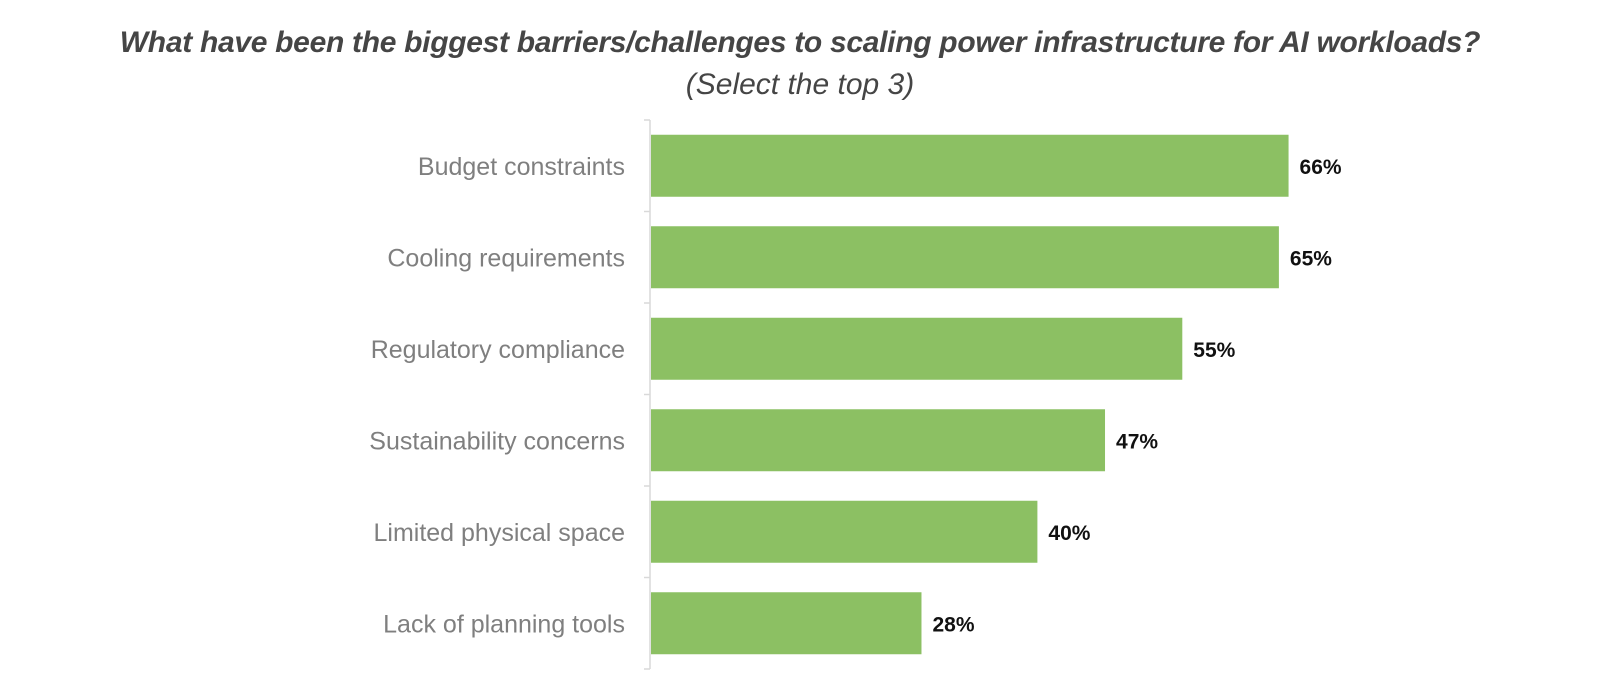 This screenshot has height=700, width=1600. What do you see at coordinates (506, 258) in the screenshot?
I see `category-label: Cooling requirements` at bounding box center [506, 258].